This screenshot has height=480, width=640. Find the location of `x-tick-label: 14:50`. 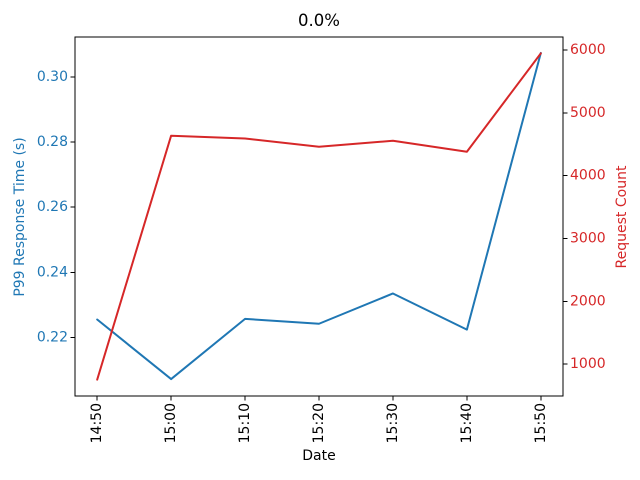

x-tick-label: 14:50 is located at coordinates (97, 423).